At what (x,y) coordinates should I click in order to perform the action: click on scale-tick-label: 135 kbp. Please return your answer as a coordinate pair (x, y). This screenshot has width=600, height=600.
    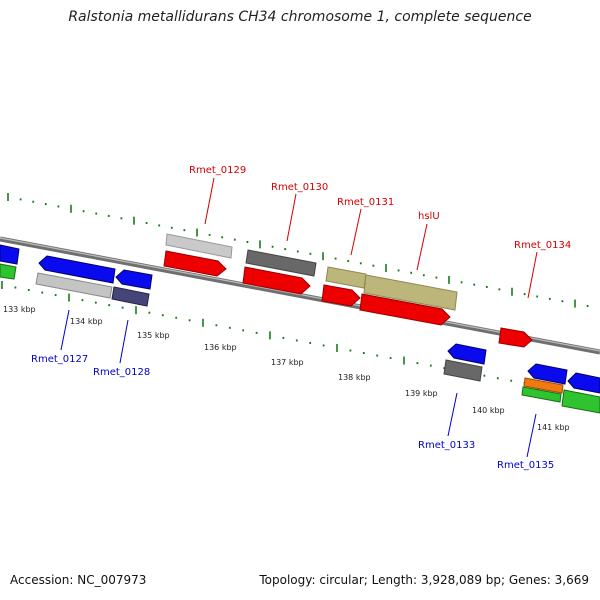
    Looking at the image, I should click on (153, 335).